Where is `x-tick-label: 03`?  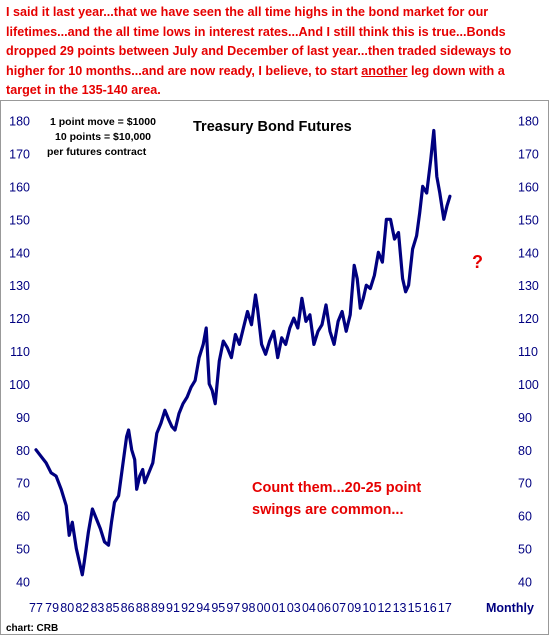 x-tick-label: 03 is located at coordinates (294, 608).